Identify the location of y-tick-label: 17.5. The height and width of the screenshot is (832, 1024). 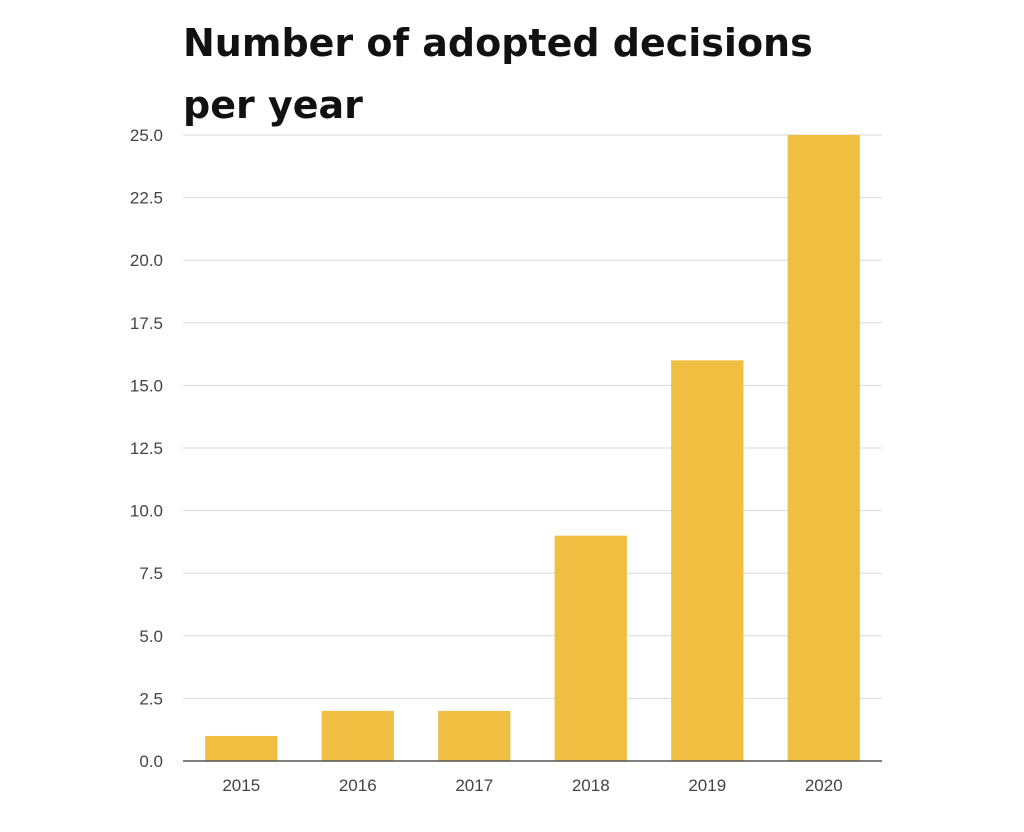
(146, 323).